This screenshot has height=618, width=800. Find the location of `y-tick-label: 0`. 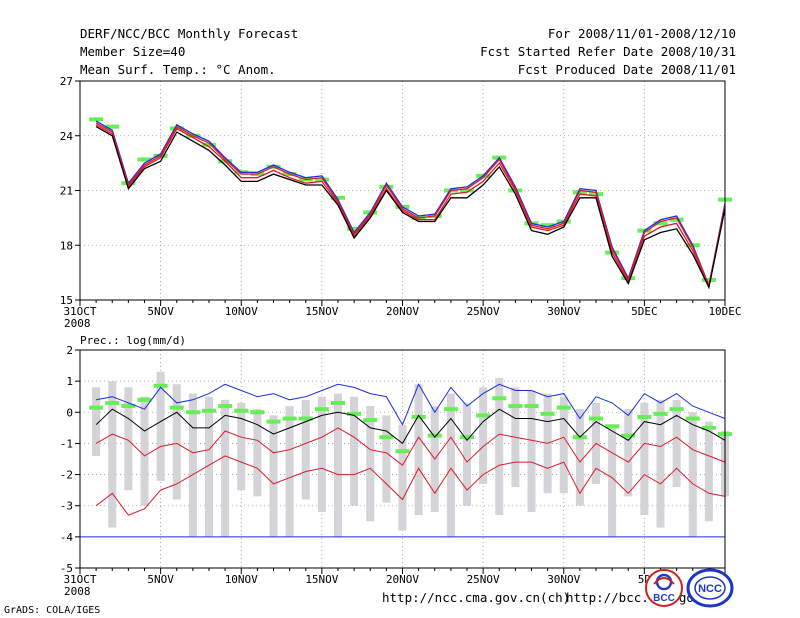

y-tick-label: 0 is located at coordinates (69, 412).